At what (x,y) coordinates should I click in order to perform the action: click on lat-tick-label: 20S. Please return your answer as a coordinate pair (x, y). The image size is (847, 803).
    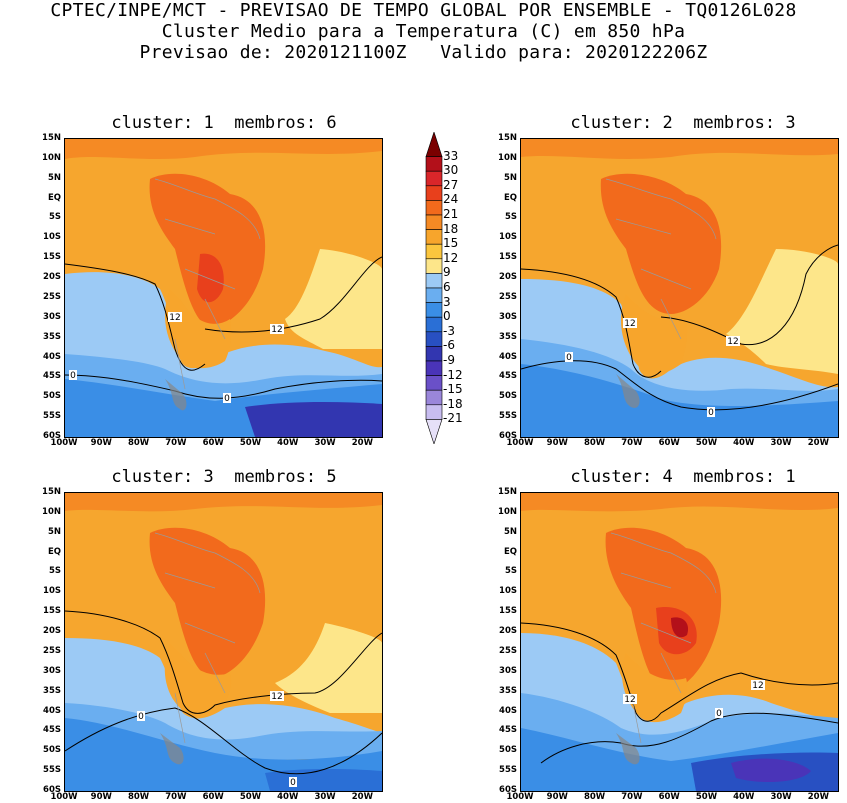
    Looking at the image, I should click on (508, 277).